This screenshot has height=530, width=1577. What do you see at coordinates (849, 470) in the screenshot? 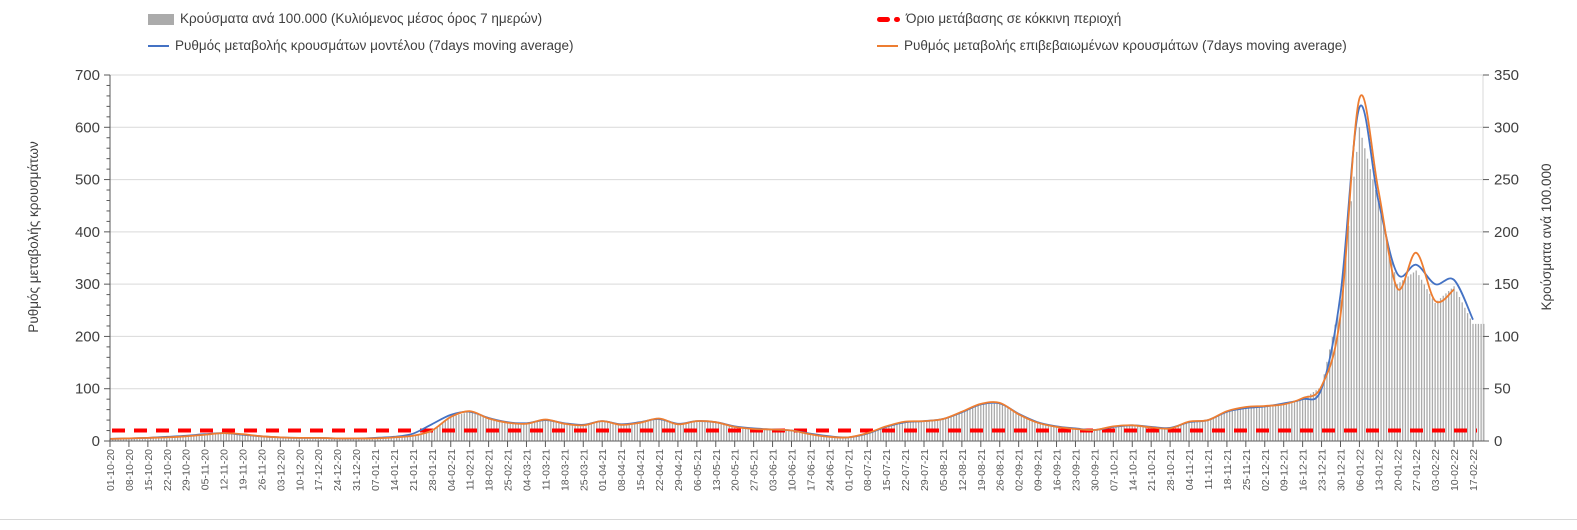
I see `x-tick-label: 01-07-21` at bounding box center [849, 470].